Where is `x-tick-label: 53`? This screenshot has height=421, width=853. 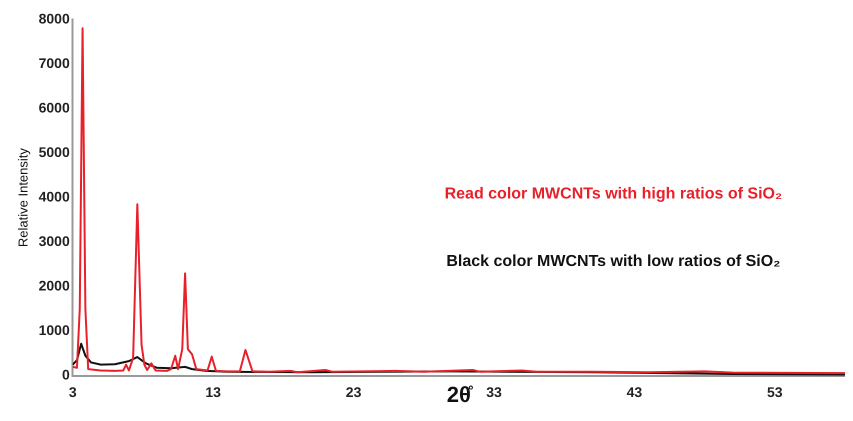 x-tick-label: 53 is located at coordinates (775, 392).